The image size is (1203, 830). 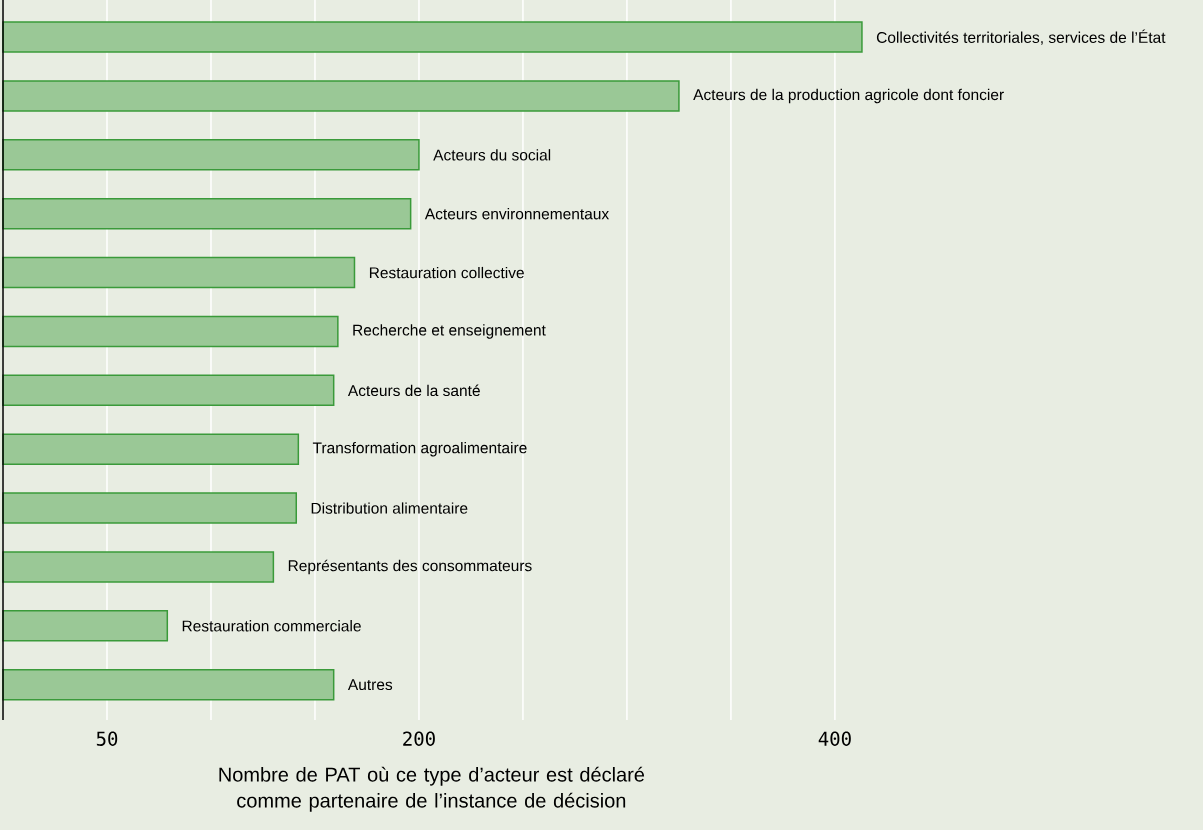 I want to click on y-tick-label: Représentants des consommateurs, so click(x=410, y=567).